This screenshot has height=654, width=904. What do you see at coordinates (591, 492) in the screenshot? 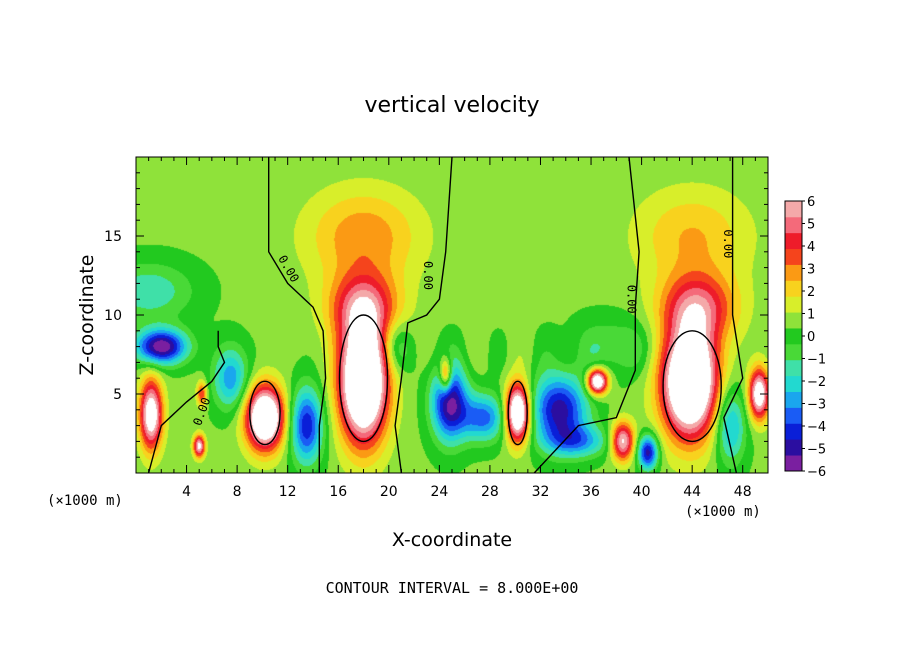
I see `x-tick-label: 36` at bounding box center [591, 492].